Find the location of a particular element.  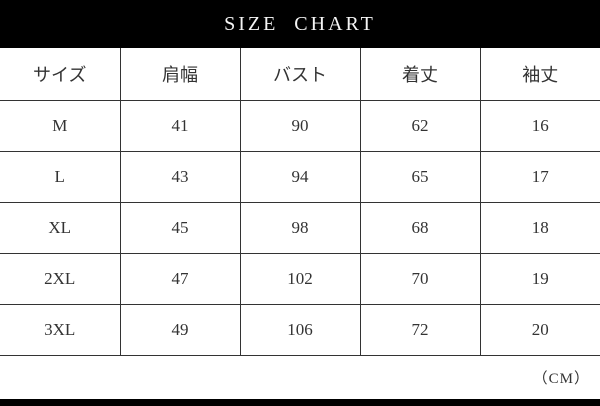

bottom-bar is located at coordinates (300, 402).